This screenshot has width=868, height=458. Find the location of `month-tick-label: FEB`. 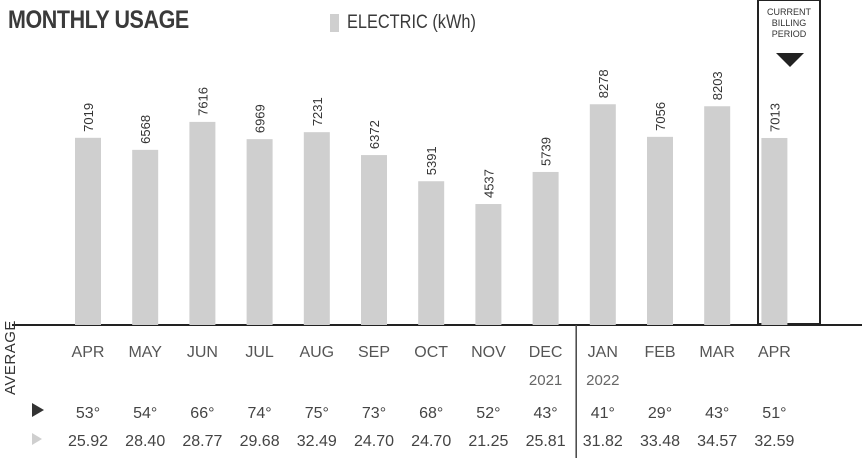

month-tick-label: FEB is located at coordinates (659, 352).